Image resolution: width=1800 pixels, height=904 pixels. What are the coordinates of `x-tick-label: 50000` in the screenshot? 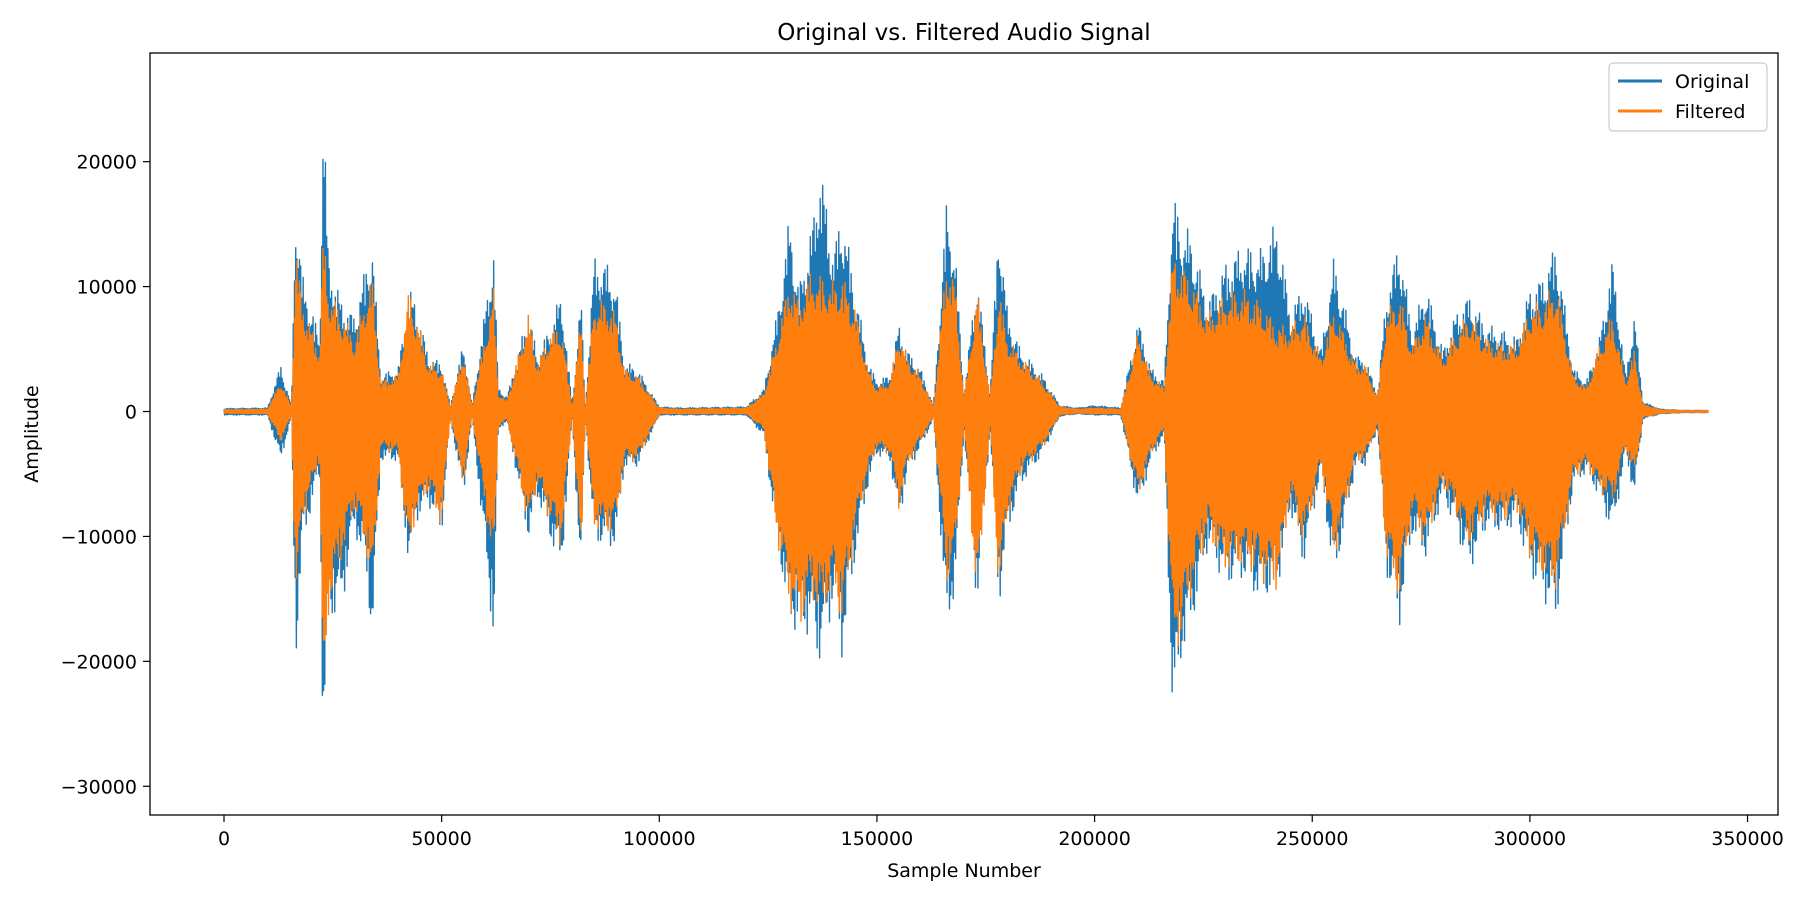 It's located at (441, 839).